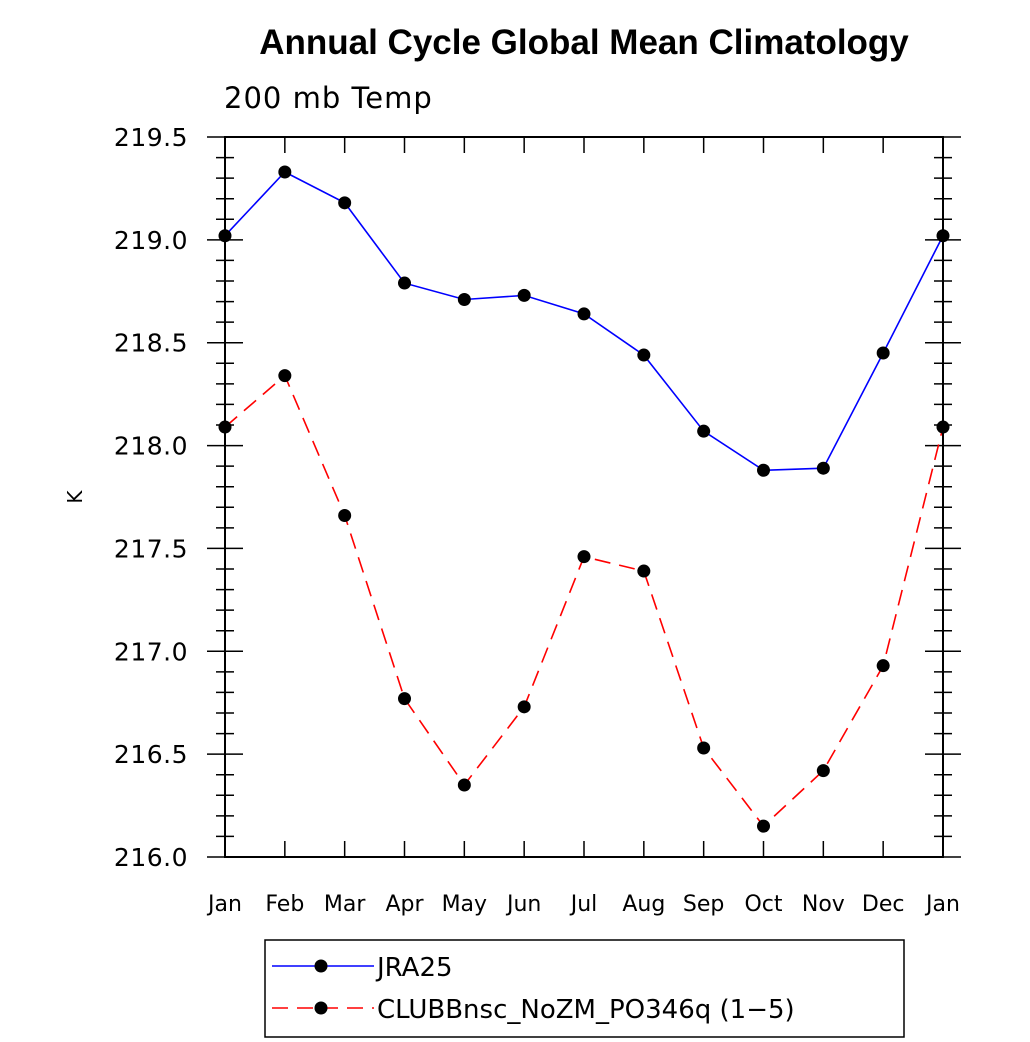 The height and width of the screenshot is (1042, 1030). I want to click on x-tick-label: Apr, so click(404, 904).